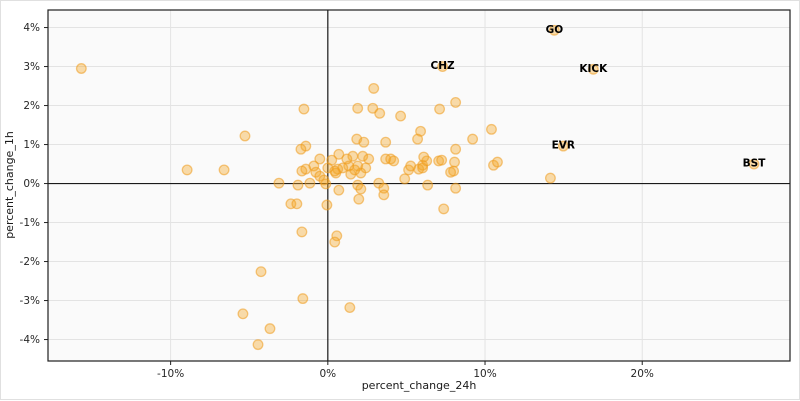  What do you see at coordinates (30, 340) in the screenshot?
I see `y-tick-label: -4%` at bounding box center [30, 340].